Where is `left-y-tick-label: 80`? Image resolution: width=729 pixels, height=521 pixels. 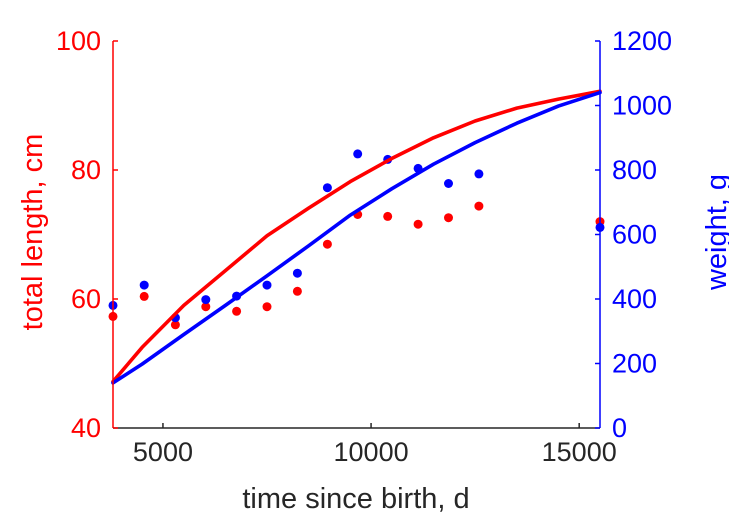
left-y-tick-label: 80 is located at coordinates (86, 170).